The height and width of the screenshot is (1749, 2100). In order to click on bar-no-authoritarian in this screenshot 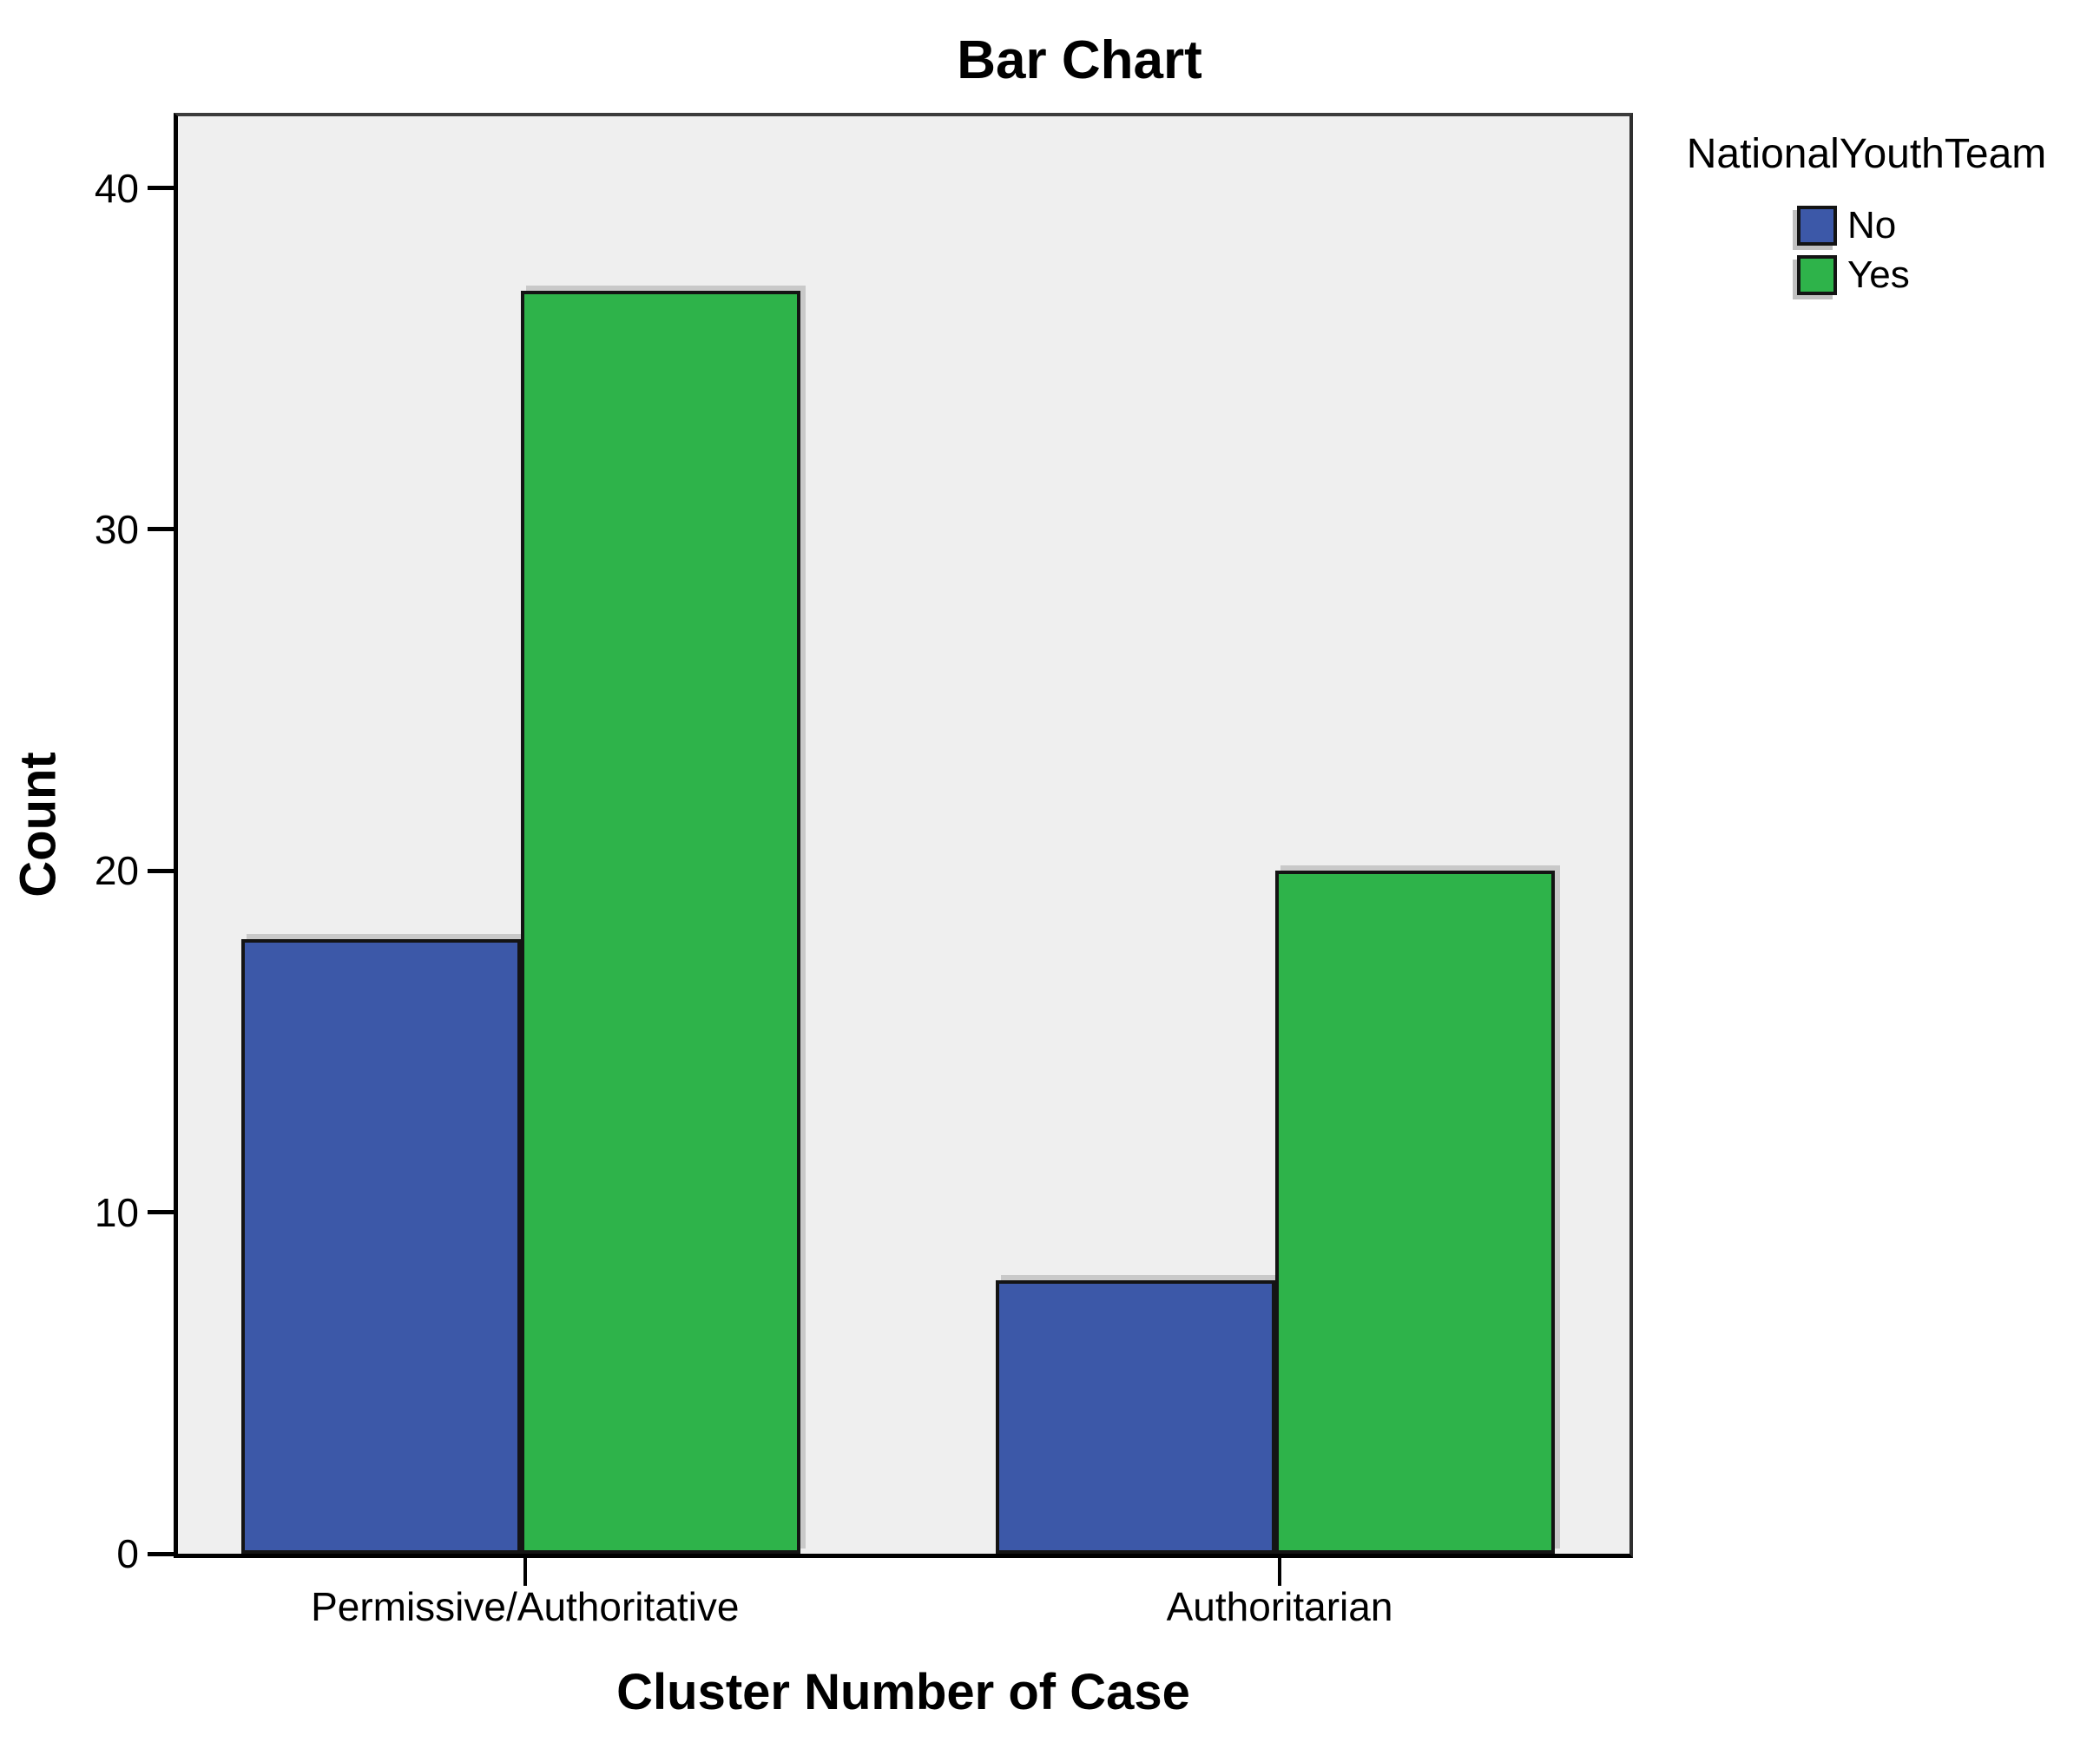, I will do `click(1136, 1417)`.